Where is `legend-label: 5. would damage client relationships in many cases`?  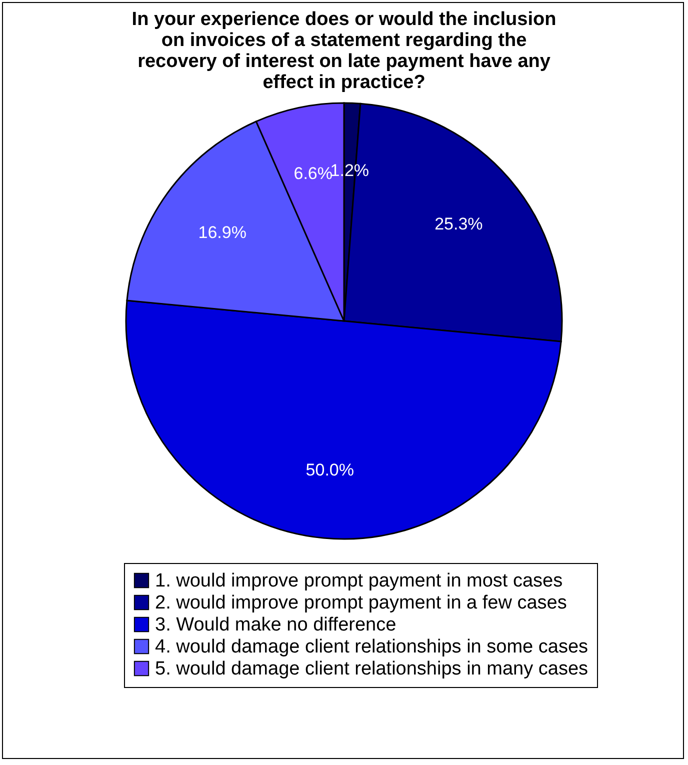
legend-label: 5. would damage client relationships in many cases is located at coordinates (371, 669).